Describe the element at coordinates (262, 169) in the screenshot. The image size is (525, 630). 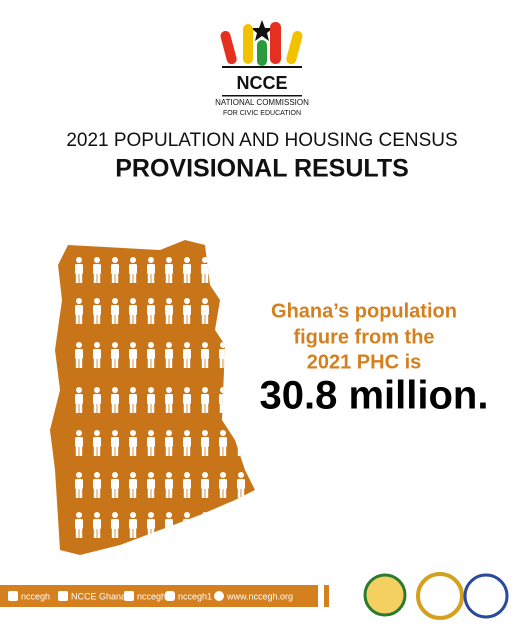
I see `subtitle: PROVISIONAL RESULTS` at that location.